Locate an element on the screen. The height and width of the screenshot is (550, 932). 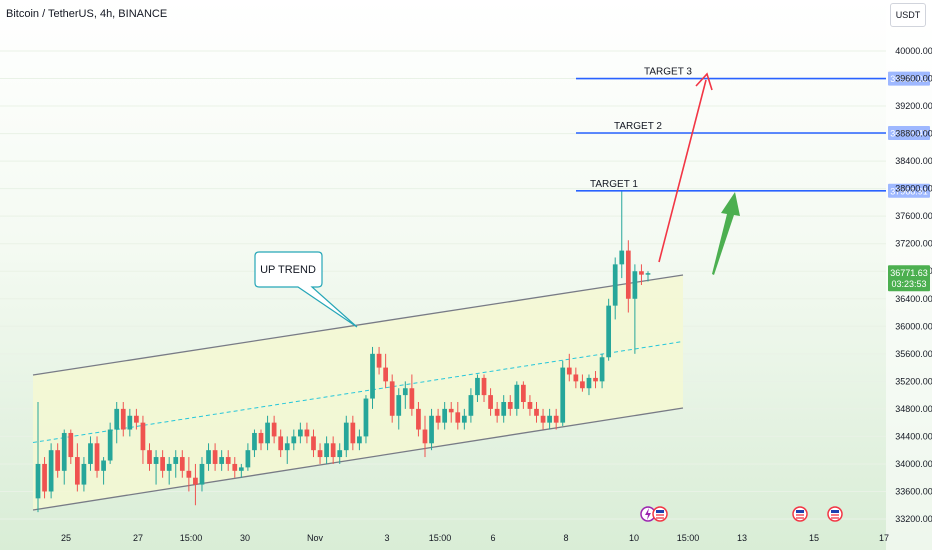
target-label: TARGET 3 is located at coordinates (668, 72).